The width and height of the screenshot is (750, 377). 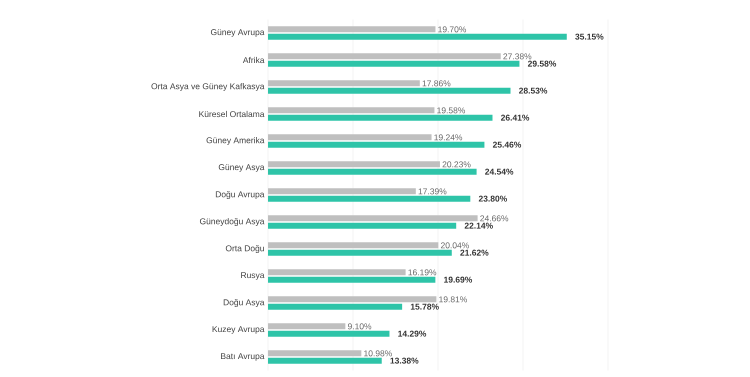 I want to click on data-label: 25.46%, so click(x=507, y=144).